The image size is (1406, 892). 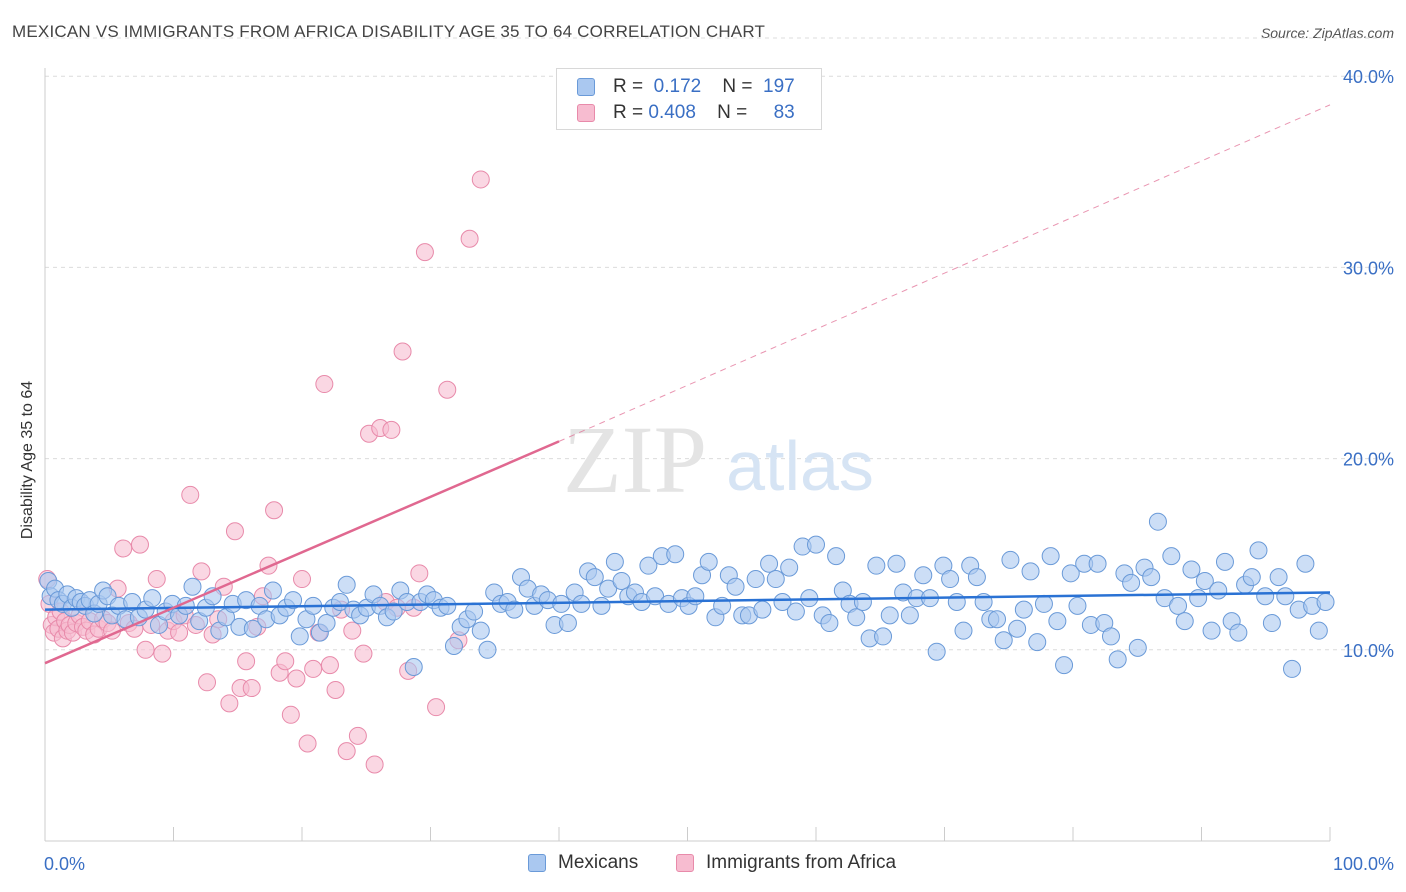 What do you see at coordinates (801, 862) in the screenshot?
I see `legend-label-africa: Immigrants from Africa` at bounding box center [801, 862].